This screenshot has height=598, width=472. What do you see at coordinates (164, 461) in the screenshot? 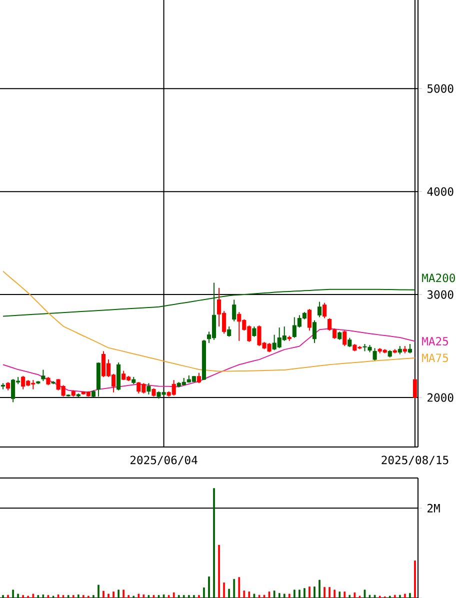
I see `x-tick-label: 2025/06/04` at bounding box center [164, 461].